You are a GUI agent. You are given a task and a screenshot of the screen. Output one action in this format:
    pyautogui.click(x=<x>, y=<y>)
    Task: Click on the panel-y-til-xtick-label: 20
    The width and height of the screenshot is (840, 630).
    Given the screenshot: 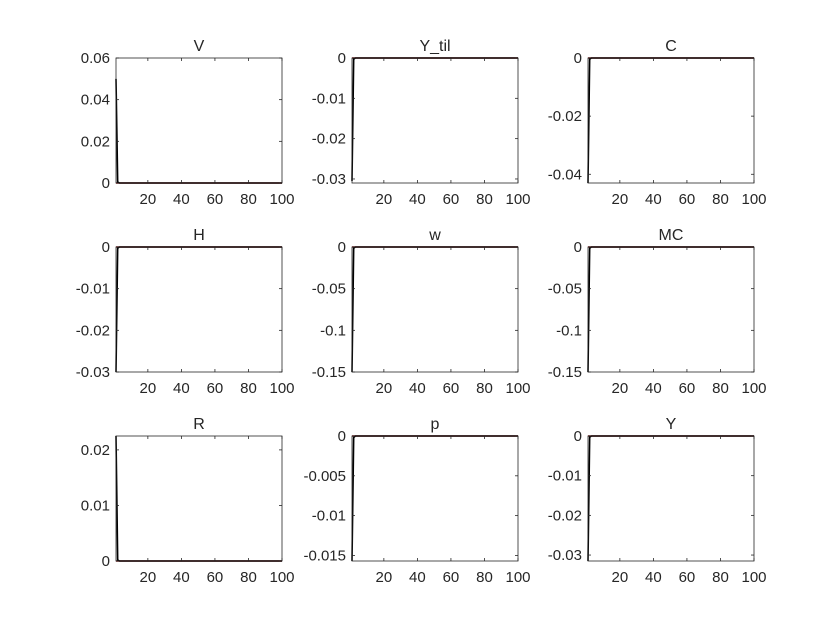 What is the action you would take?
    pyautogui.click(x=384, y=199)
    